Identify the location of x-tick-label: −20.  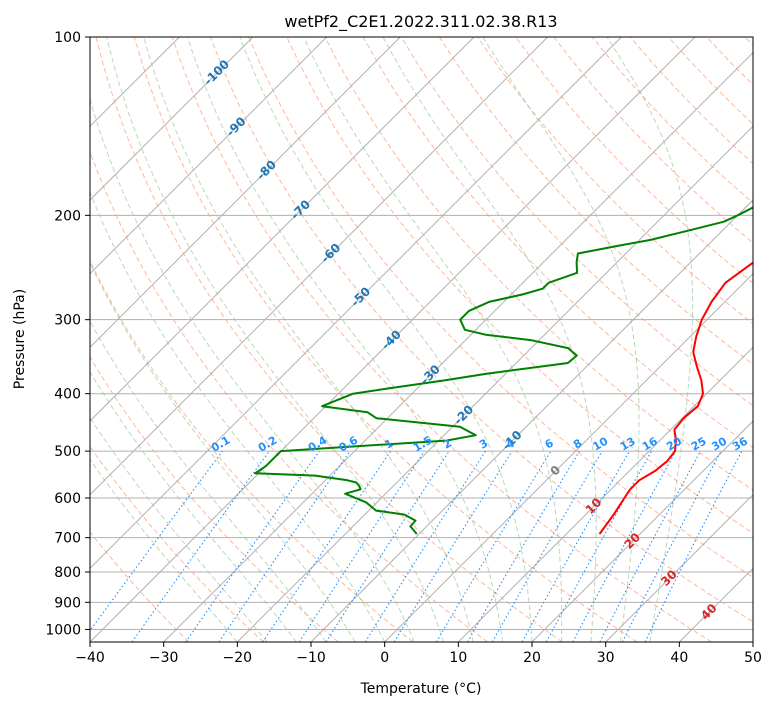
(238, 658).